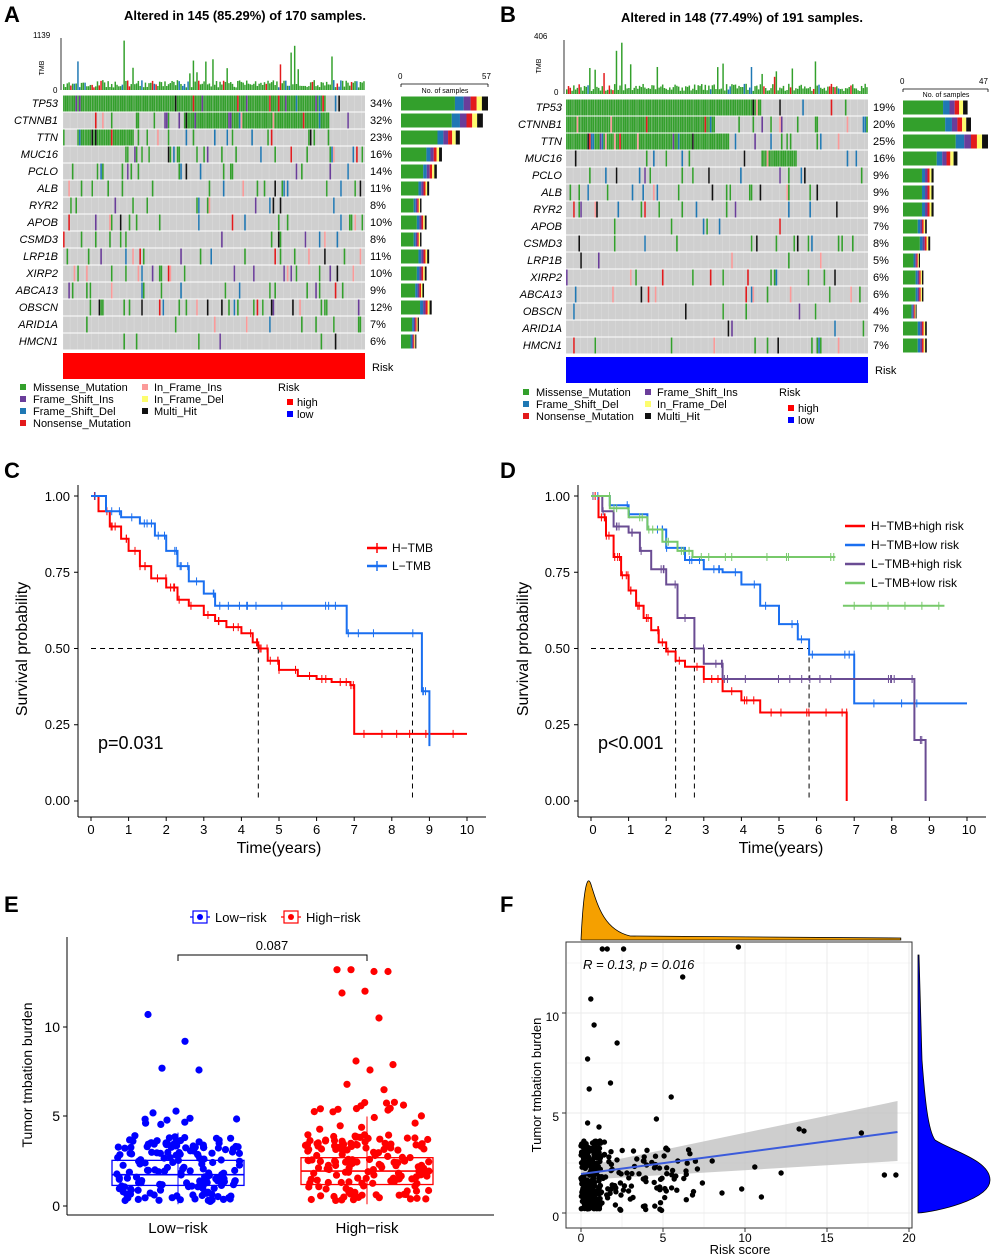  What do you see at coordinates (526, 416) in the screenshot?
I see `legend-swatch-nonsense` at bounding box center [526, 416].